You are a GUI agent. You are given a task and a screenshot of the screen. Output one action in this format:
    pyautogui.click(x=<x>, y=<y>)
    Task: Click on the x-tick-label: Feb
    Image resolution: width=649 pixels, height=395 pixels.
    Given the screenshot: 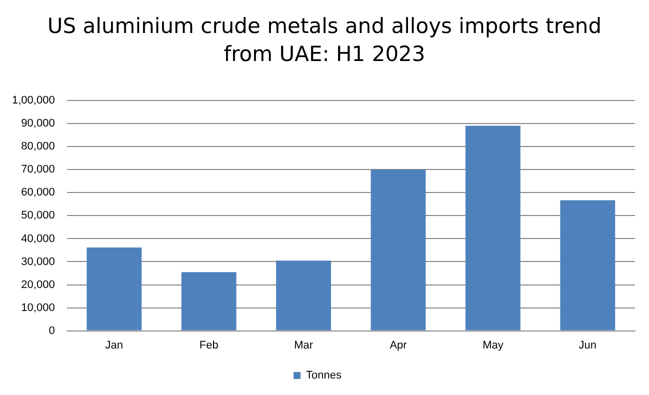 What is the action you would take?
    pyautogui.click(x=208, y=345)
    